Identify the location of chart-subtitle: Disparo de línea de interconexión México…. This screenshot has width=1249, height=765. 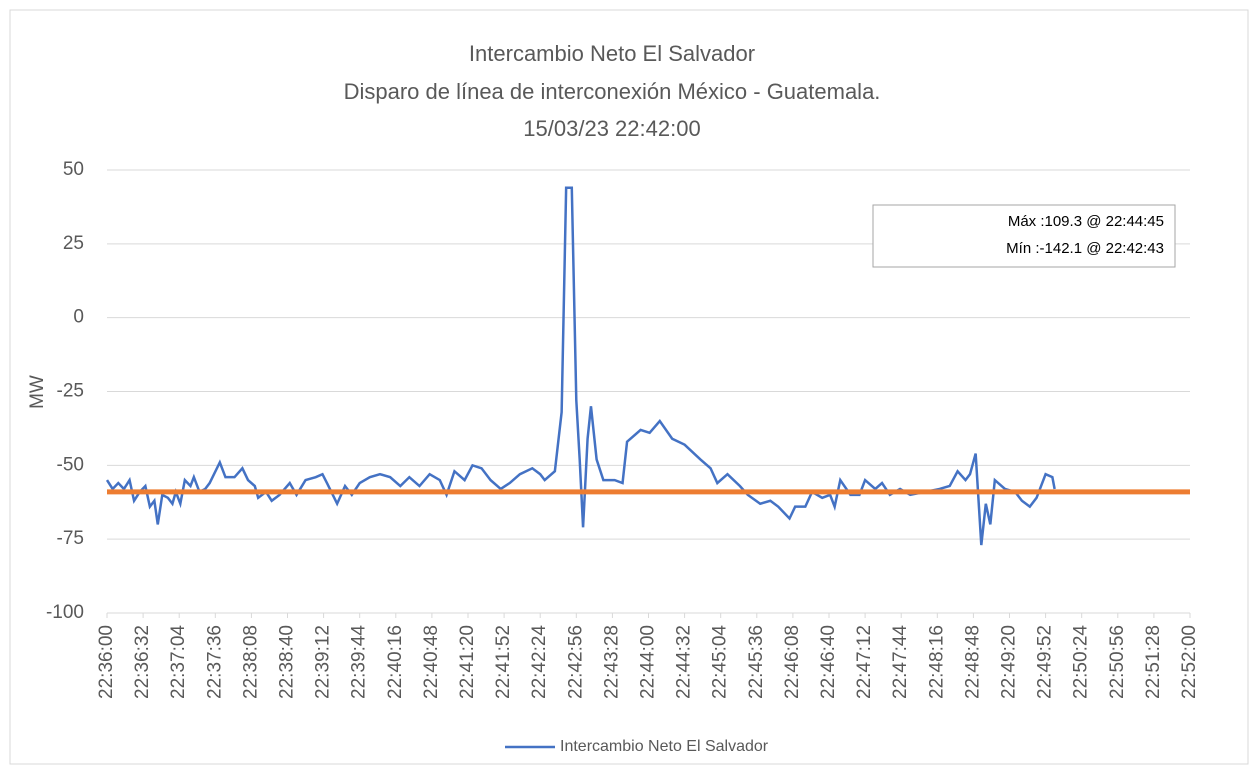
(612, 91).